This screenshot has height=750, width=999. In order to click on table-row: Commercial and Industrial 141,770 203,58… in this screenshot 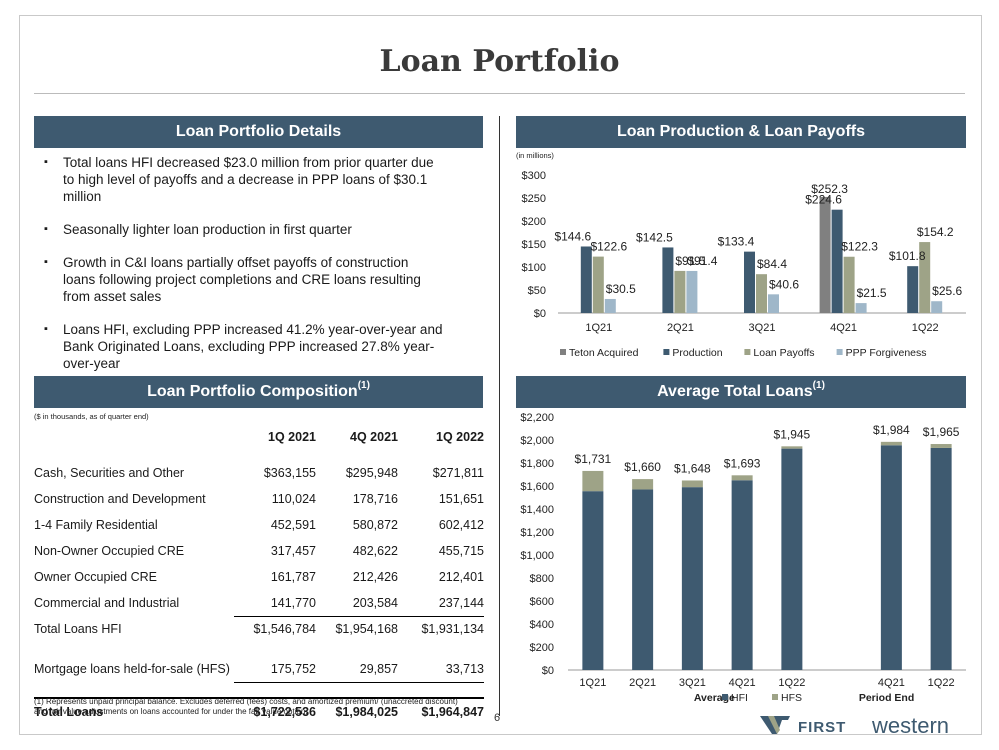, I will do `click(259, 603)`.